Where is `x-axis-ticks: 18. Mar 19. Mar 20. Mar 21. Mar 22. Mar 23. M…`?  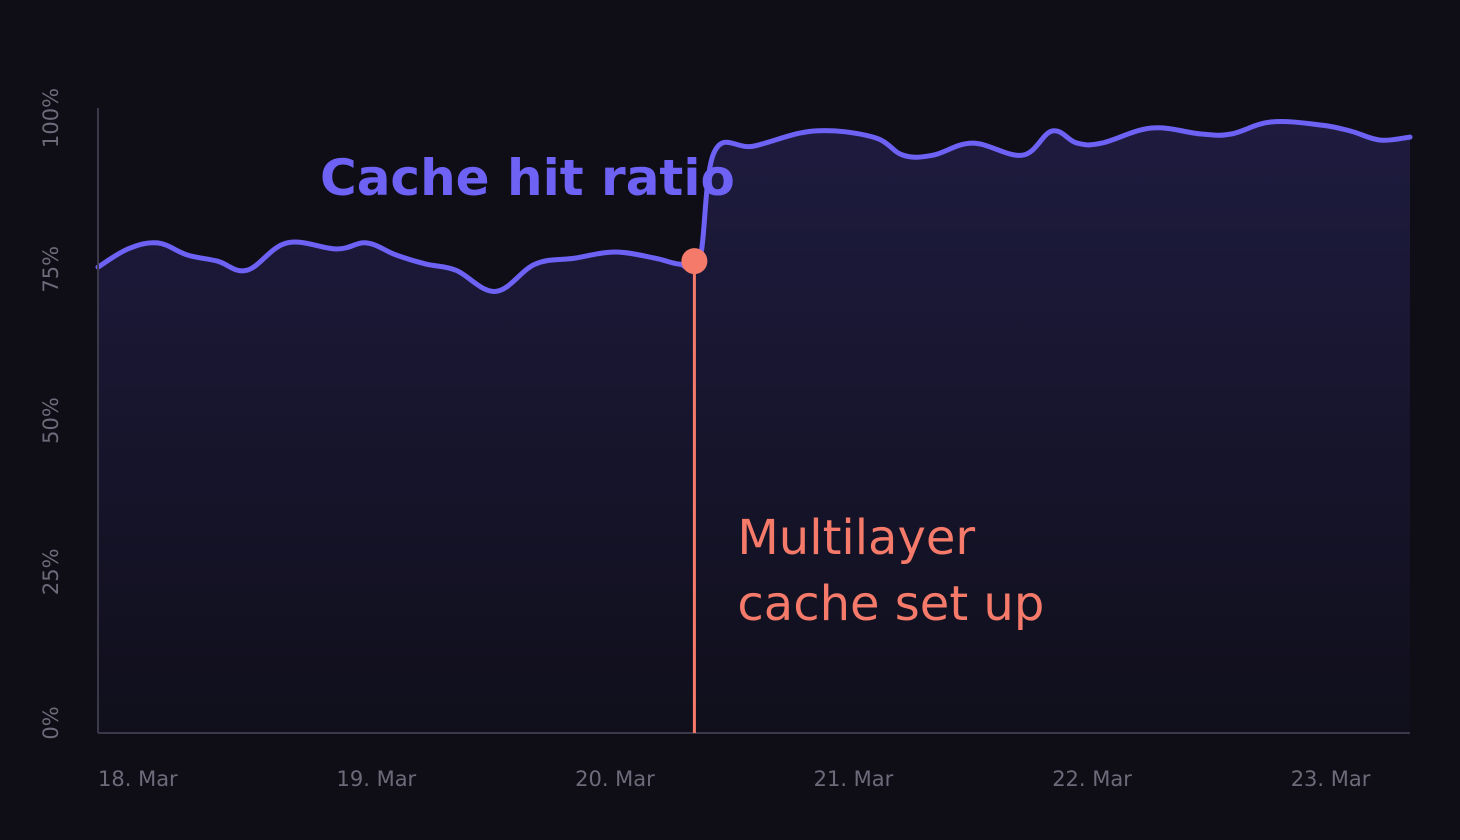 x-axis-ticks: 18. Mar 19. Mar 20. Mar 21. Mar 22. Mar 23. M… is located at coordinates (734, 779).